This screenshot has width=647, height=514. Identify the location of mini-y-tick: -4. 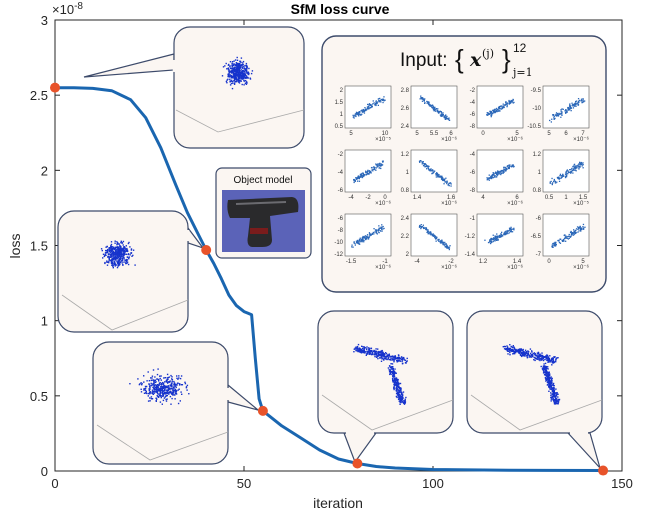
(341, 173).